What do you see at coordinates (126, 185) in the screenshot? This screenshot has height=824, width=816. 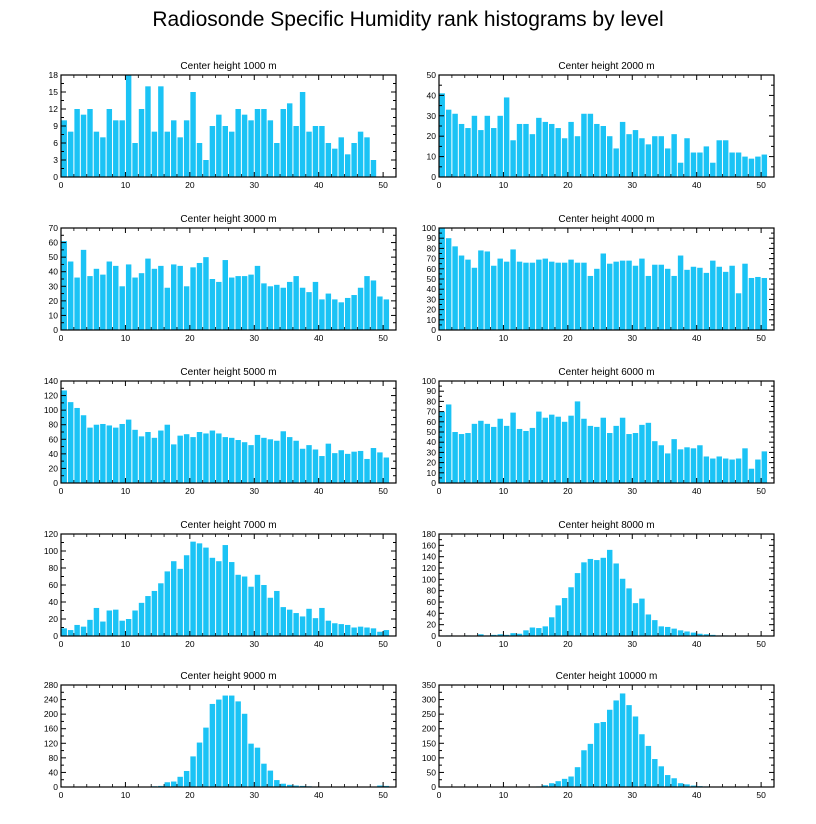 I see `panel-1-xtick-label: 10` at bounding box center [126, 185].